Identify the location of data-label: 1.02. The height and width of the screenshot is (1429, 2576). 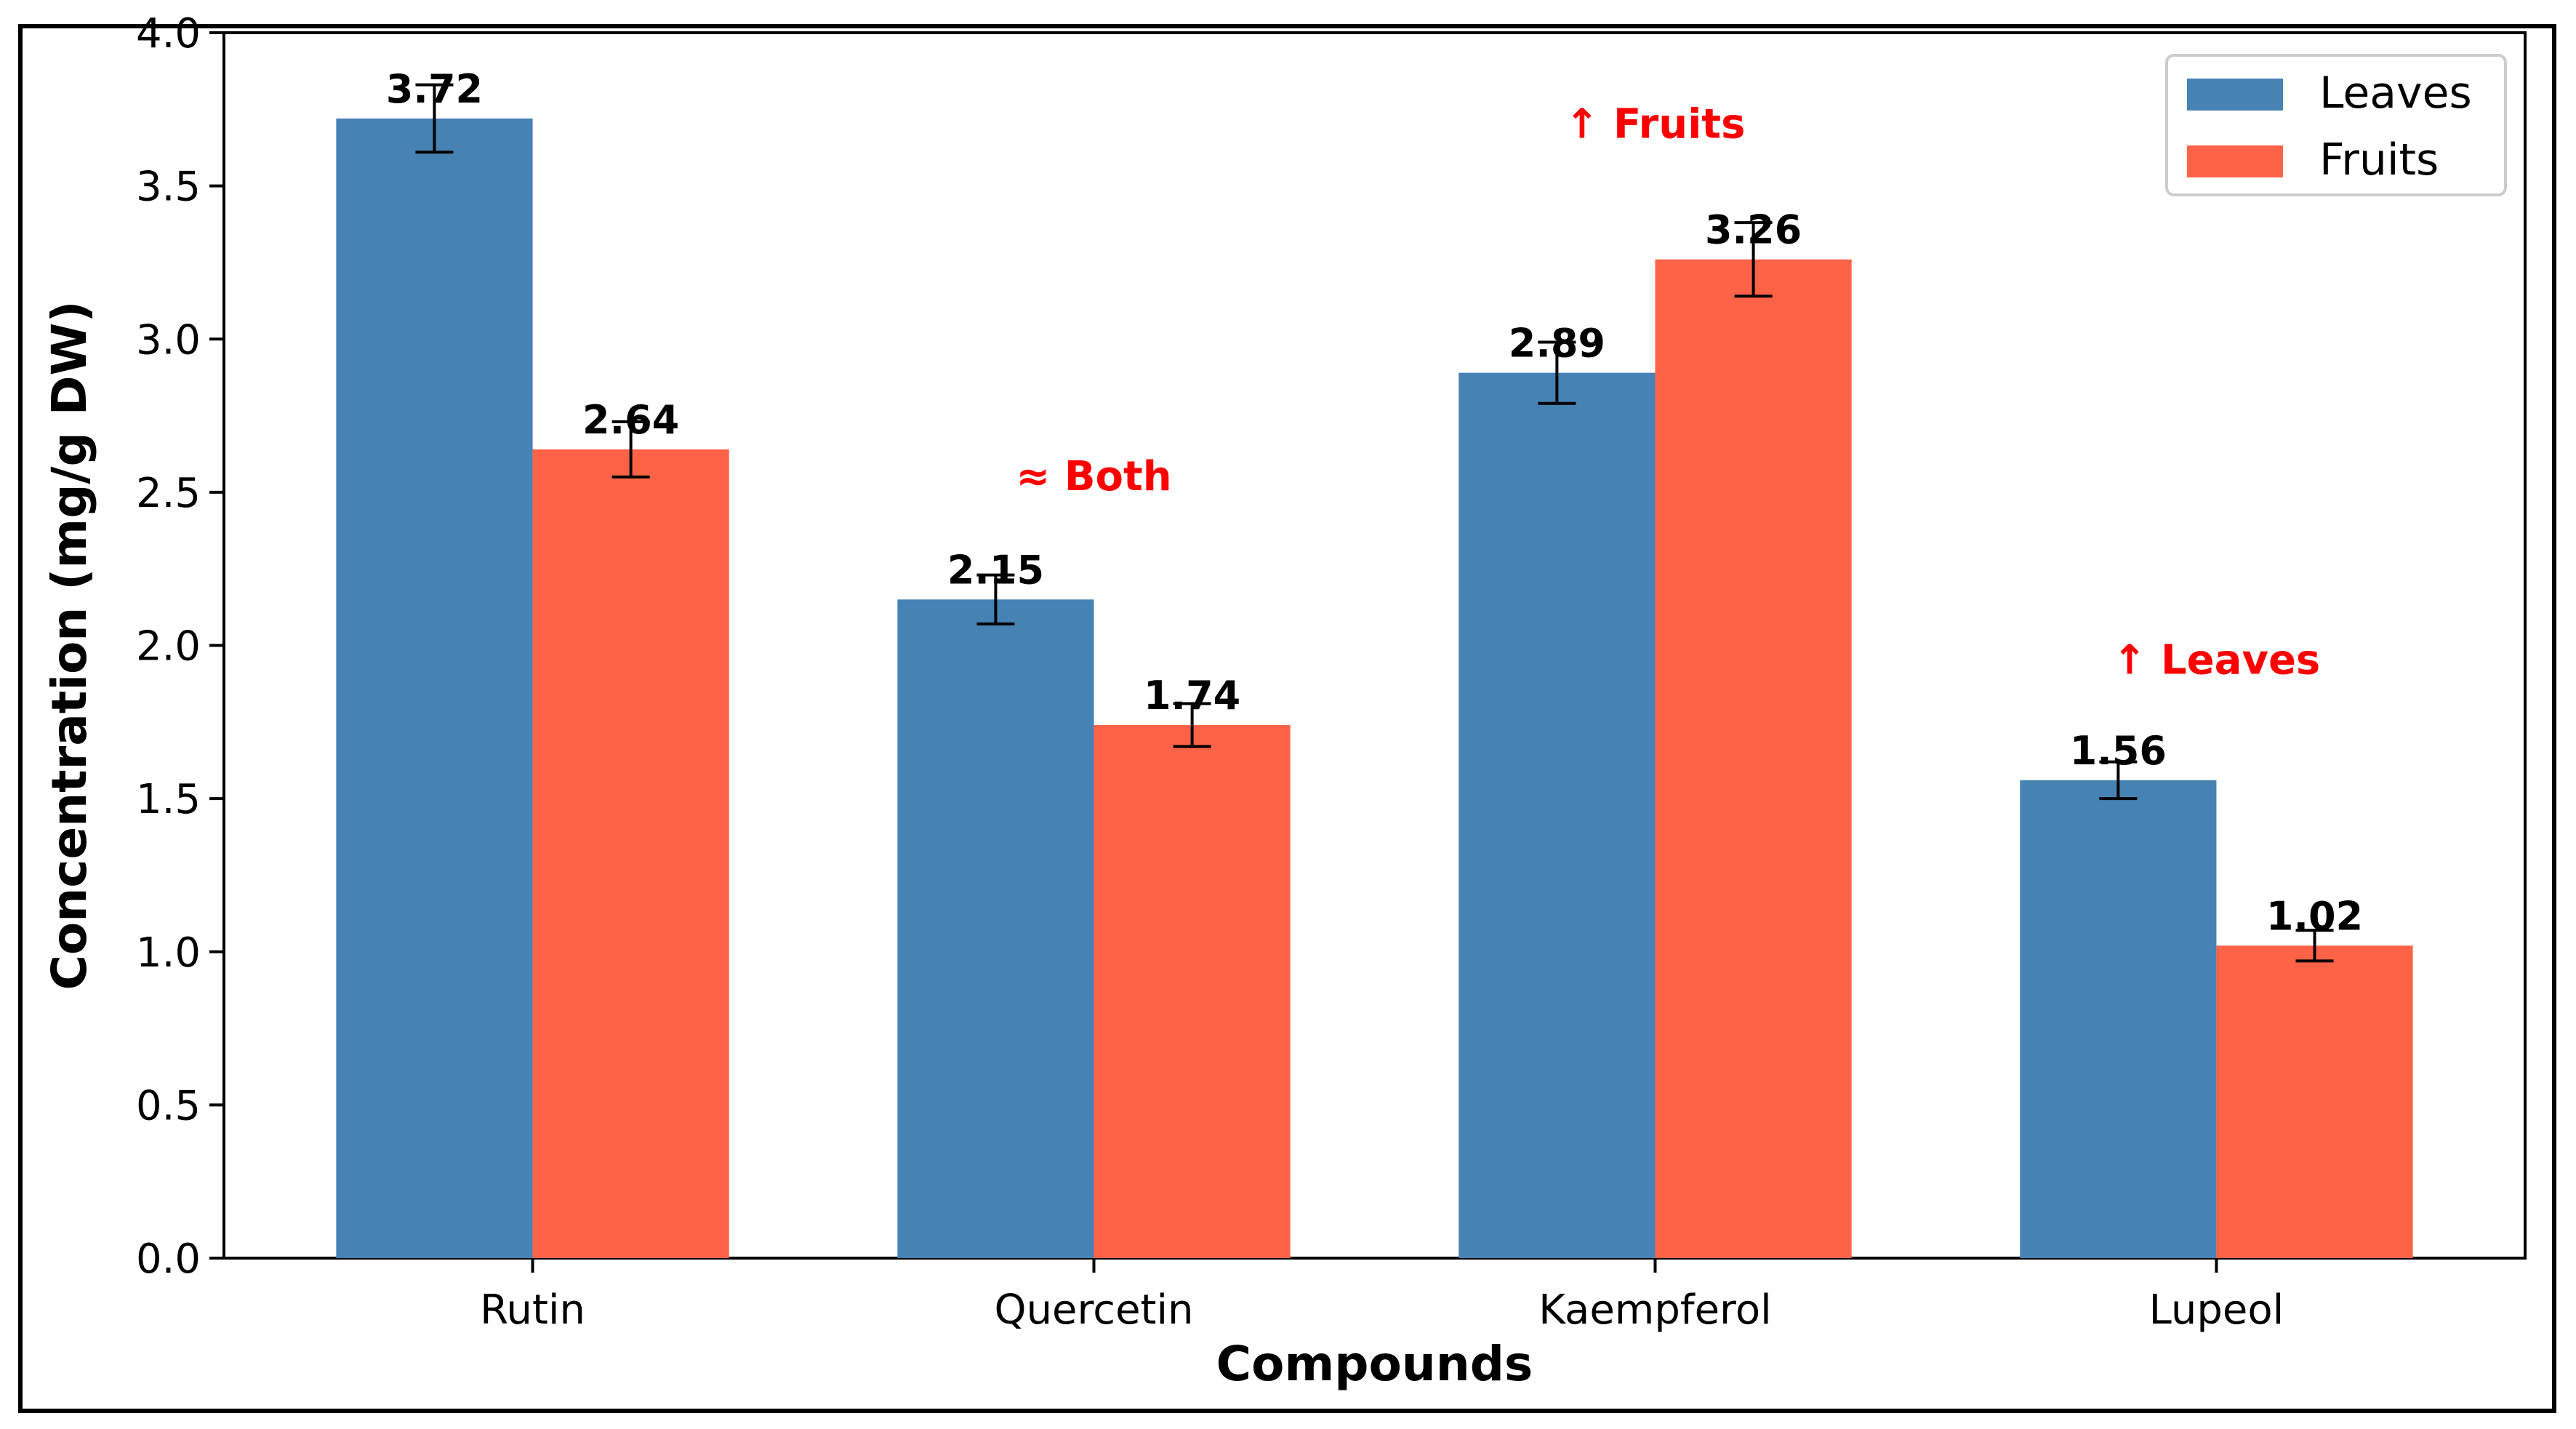
(2315, 916).